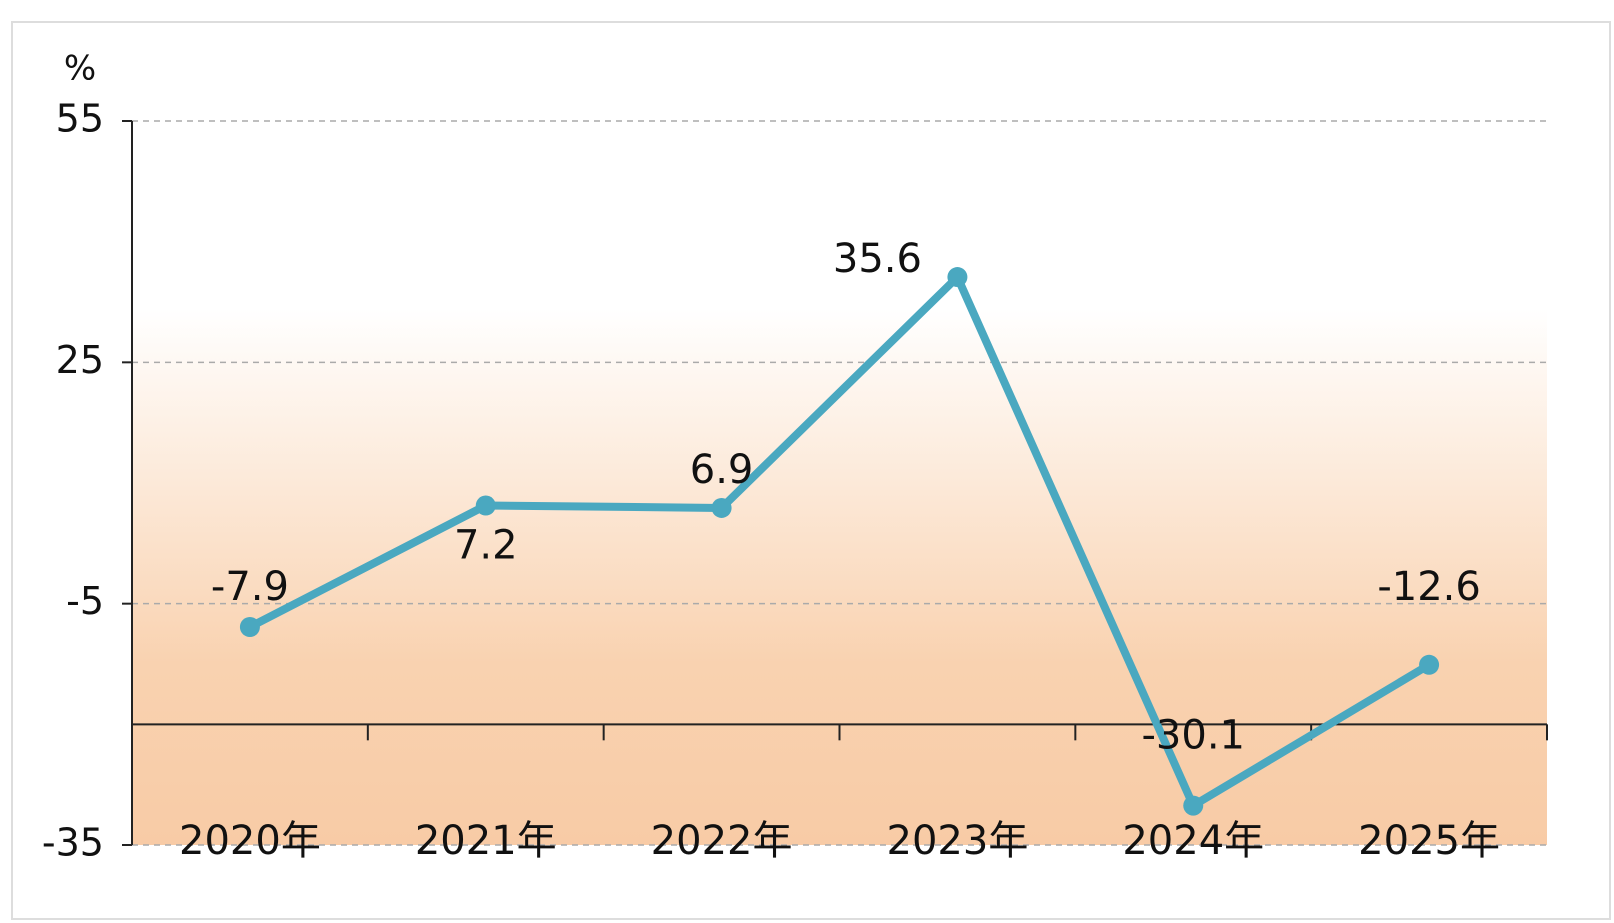 The height and width of the screenshot is (923, 1614). Describe the element at coordinates (1194, 736) in the screenshot. I see `value-label: -30.1` at that location.